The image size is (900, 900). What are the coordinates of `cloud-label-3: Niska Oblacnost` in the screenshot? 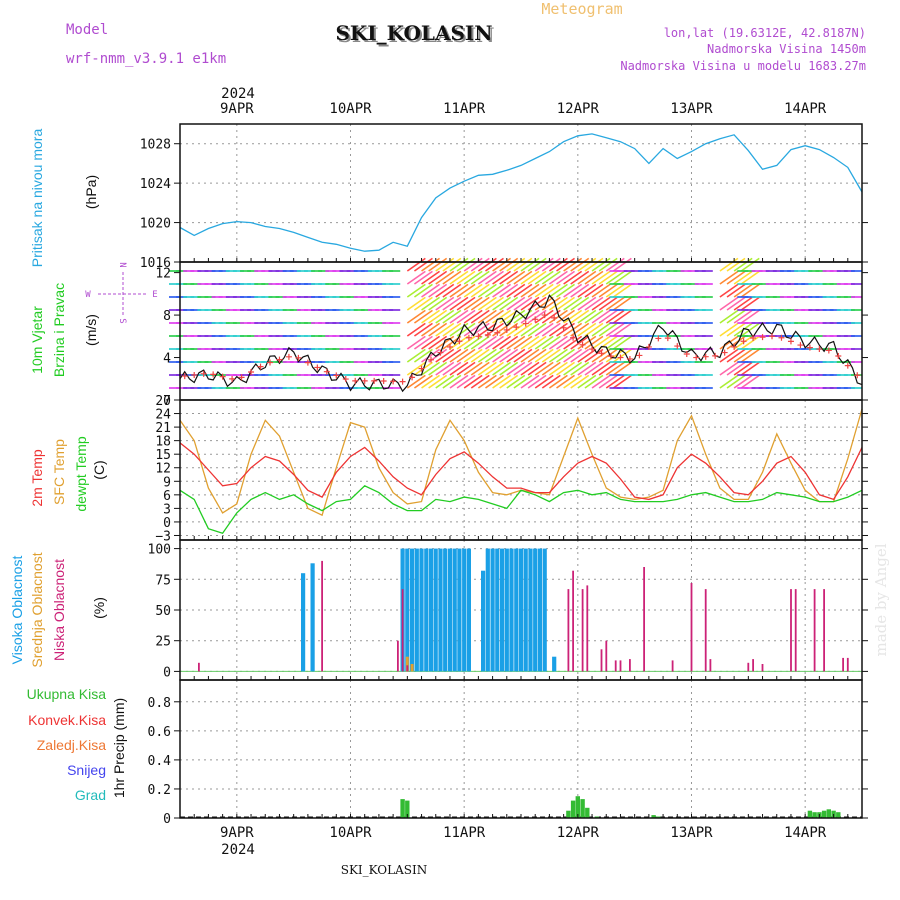 It's located at (59, 610).